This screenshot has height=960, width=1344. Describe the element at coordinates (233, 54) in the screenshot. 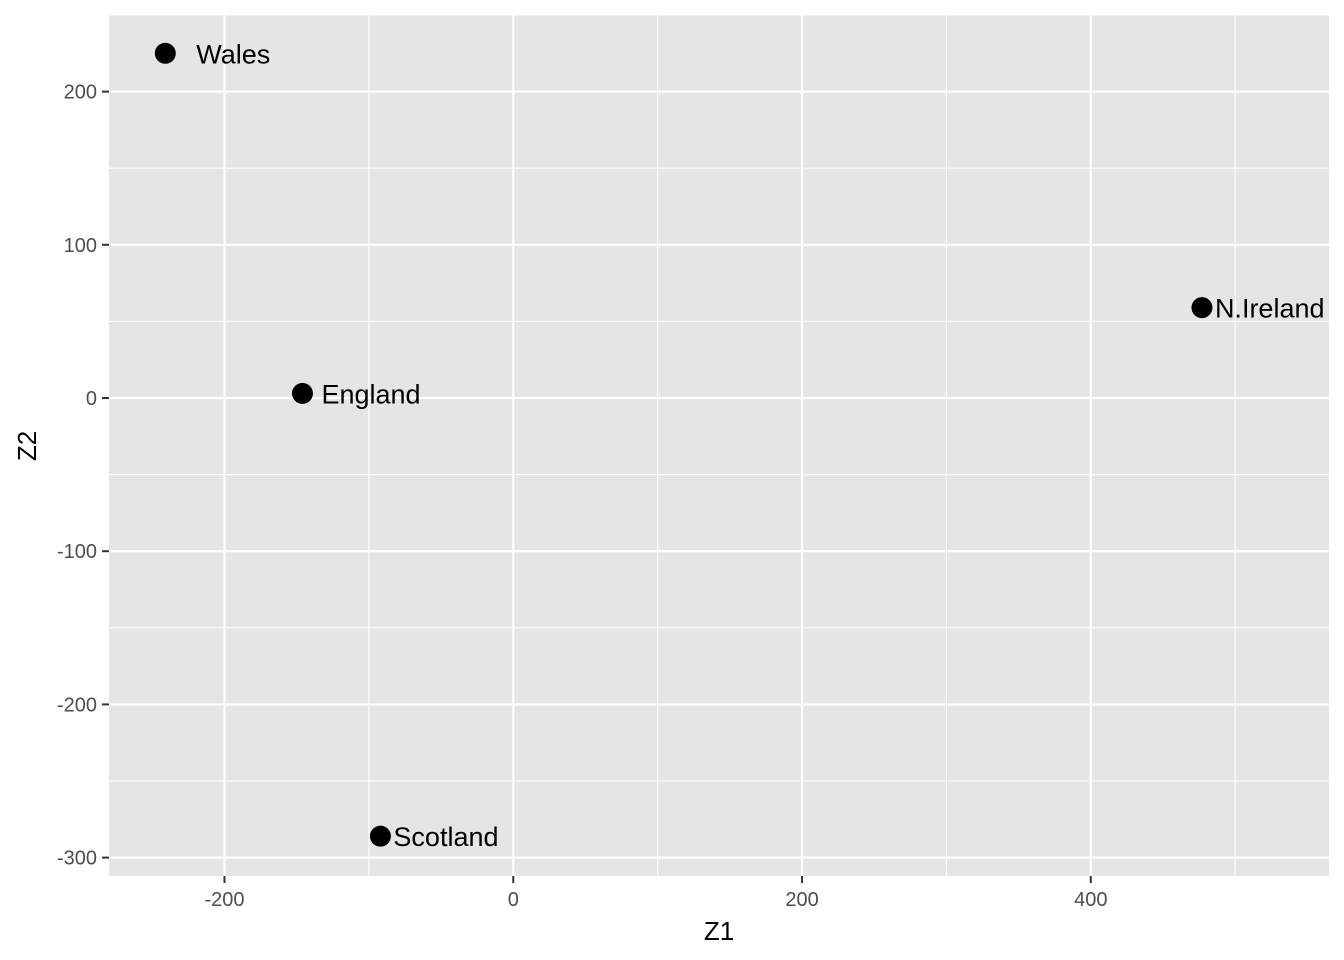

I see `point-label: Wales` at that location.